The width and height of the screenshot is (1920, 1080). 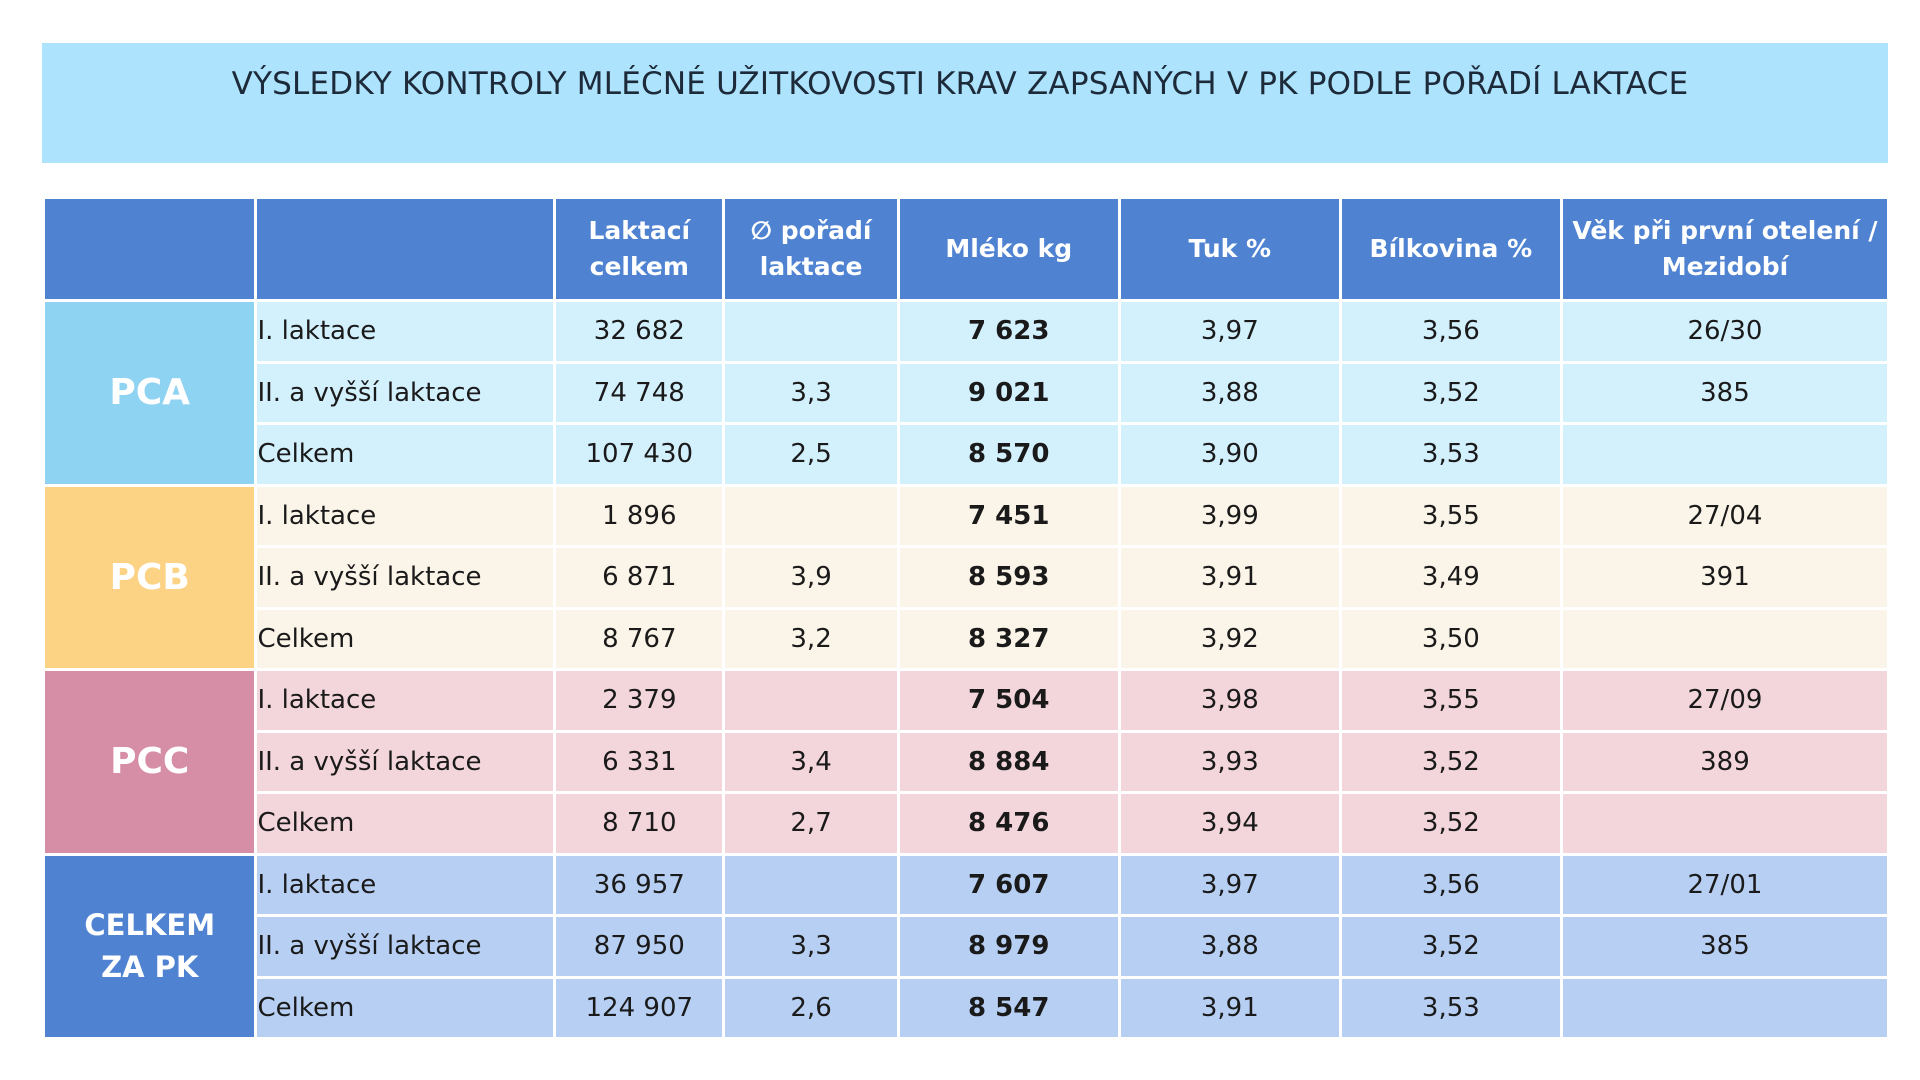 I want to click on title-banner, so click(x=965, y=103).